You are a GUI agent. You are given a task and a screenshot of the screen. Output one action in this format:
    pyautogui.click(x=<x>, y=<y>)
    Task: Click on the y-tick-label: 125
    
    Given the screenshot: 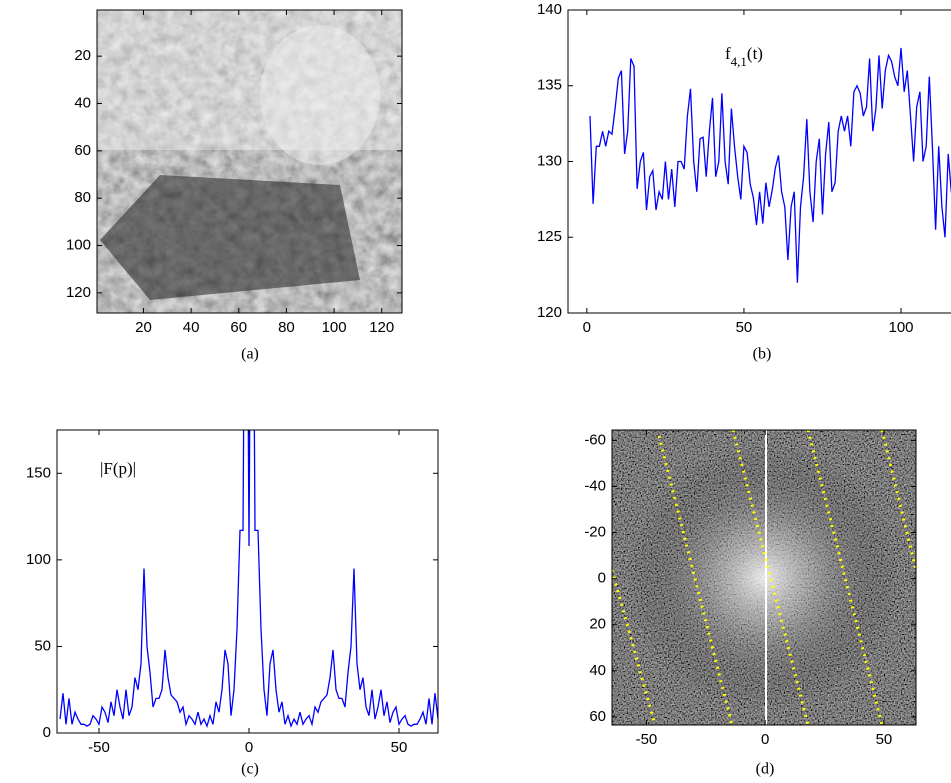 What is the action you would take?
    pyautogui.click(x=549, y=236)
    